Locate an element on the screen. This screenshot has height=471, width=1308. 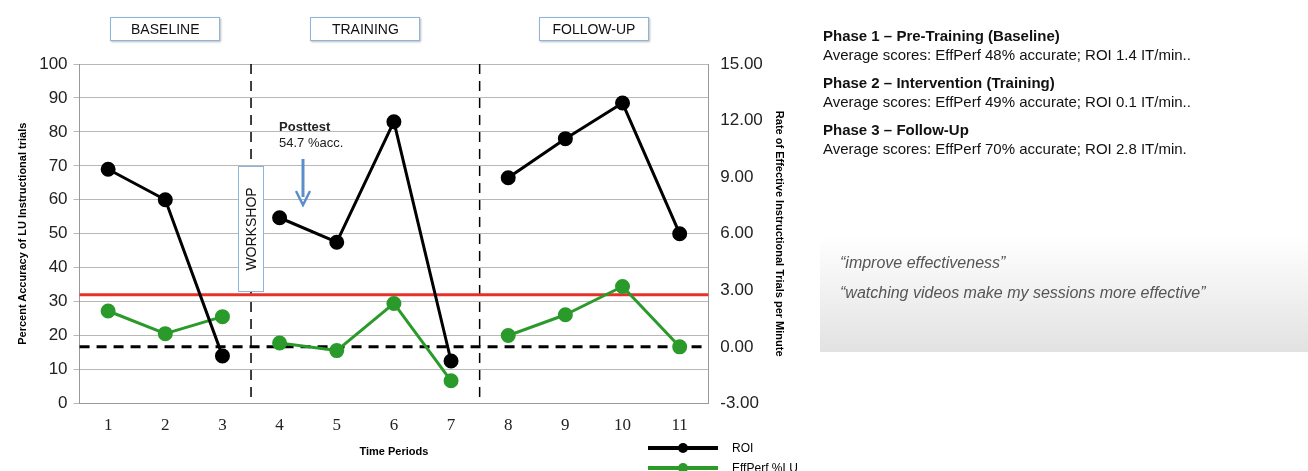
x-tick-label: 5 is located at coordinates (337, 425).